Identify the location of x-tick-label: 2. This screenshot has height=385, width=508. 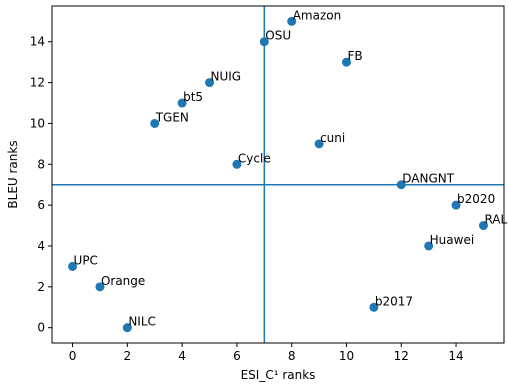
(128, 356).